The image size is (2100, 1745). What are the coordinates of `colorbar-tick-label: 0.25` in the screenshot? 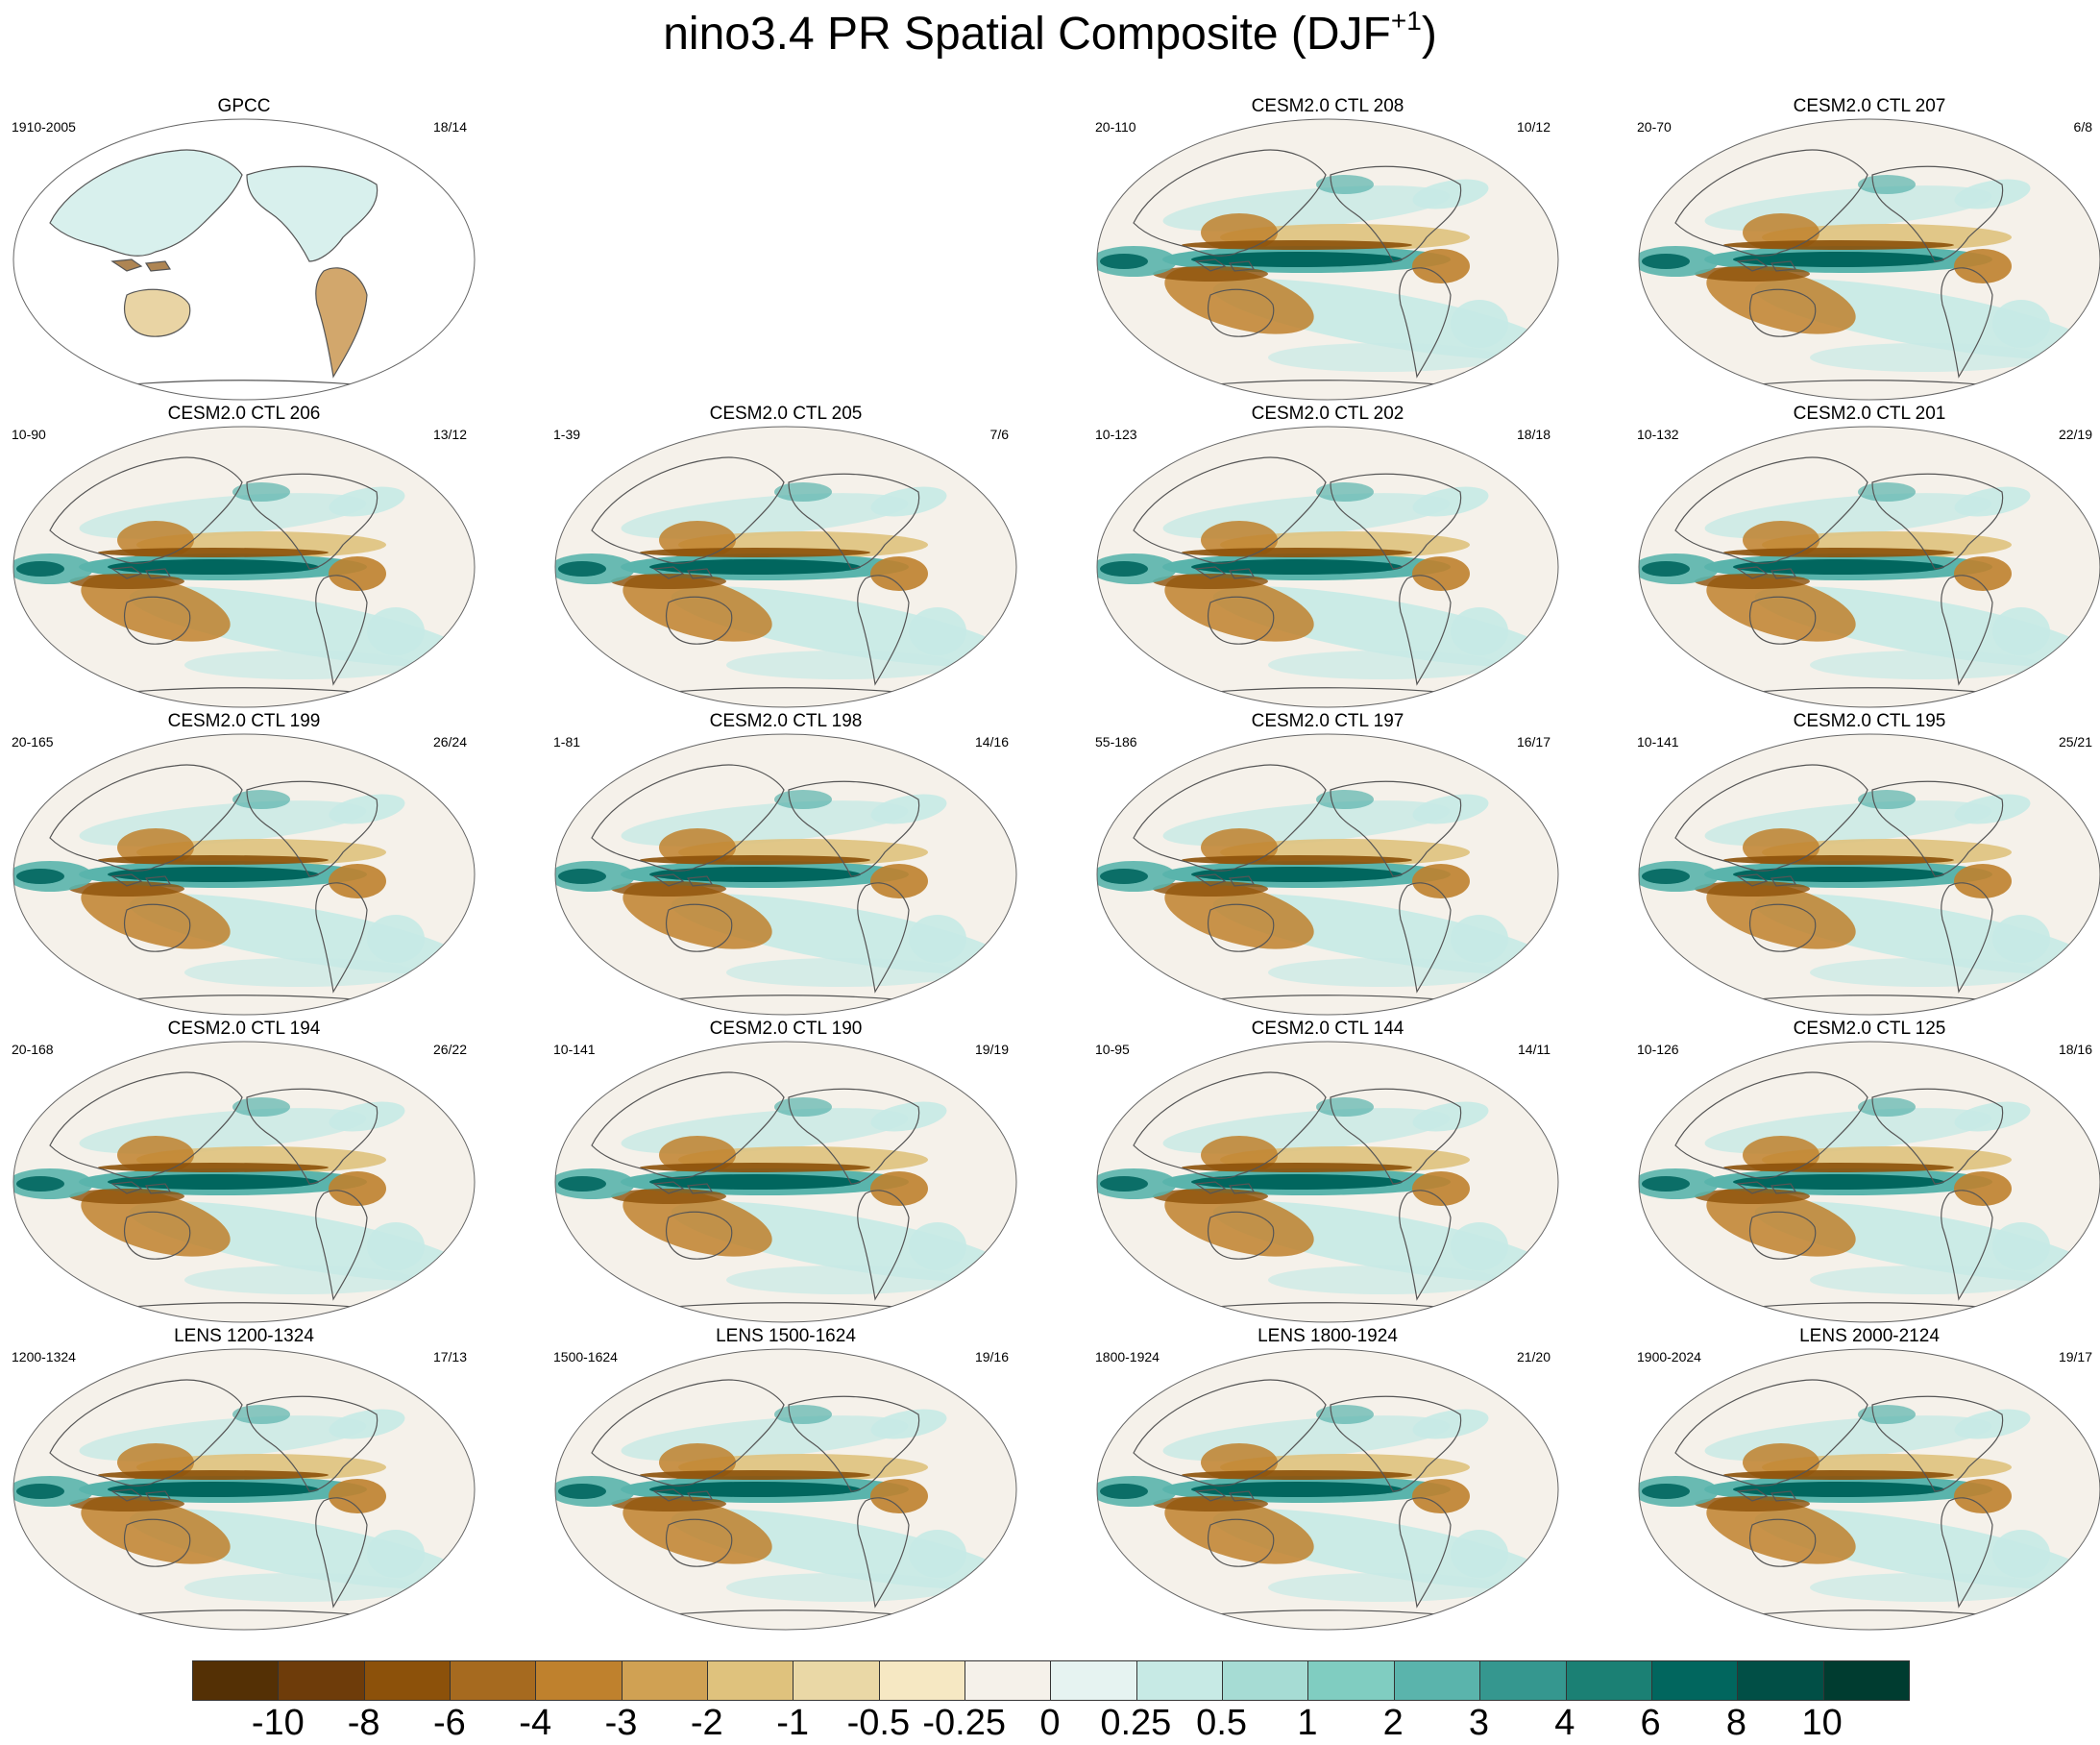 It's located at (1136, 1723).